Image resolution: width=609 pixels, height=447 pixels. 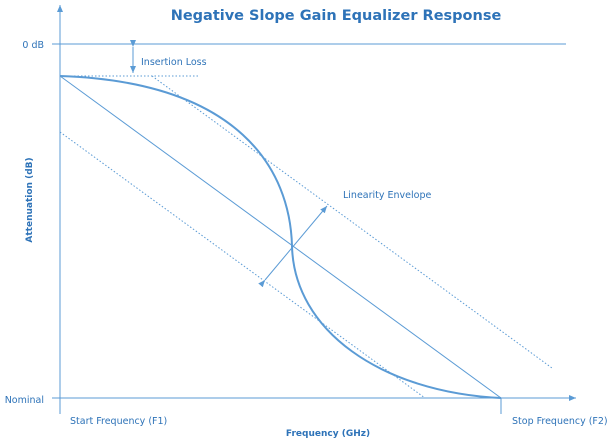 What do you see at coordinates (24, 400) in the screenshot?
I see `nominal-label: Nominal` at bounding box center [24, 400].